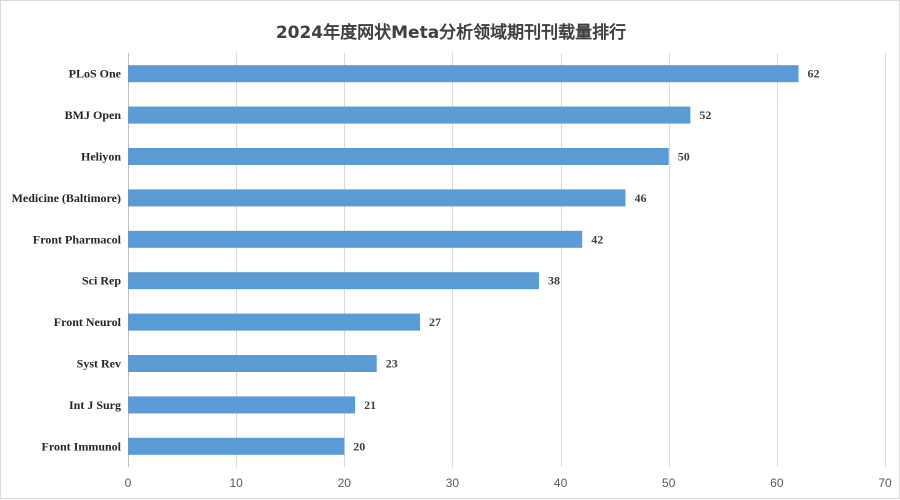 Image resolution: width=900 pixels, height=500 pixels. Describe the element at coordinates (705, 115) in the screenshot. I see `data-label: 52` at that location.